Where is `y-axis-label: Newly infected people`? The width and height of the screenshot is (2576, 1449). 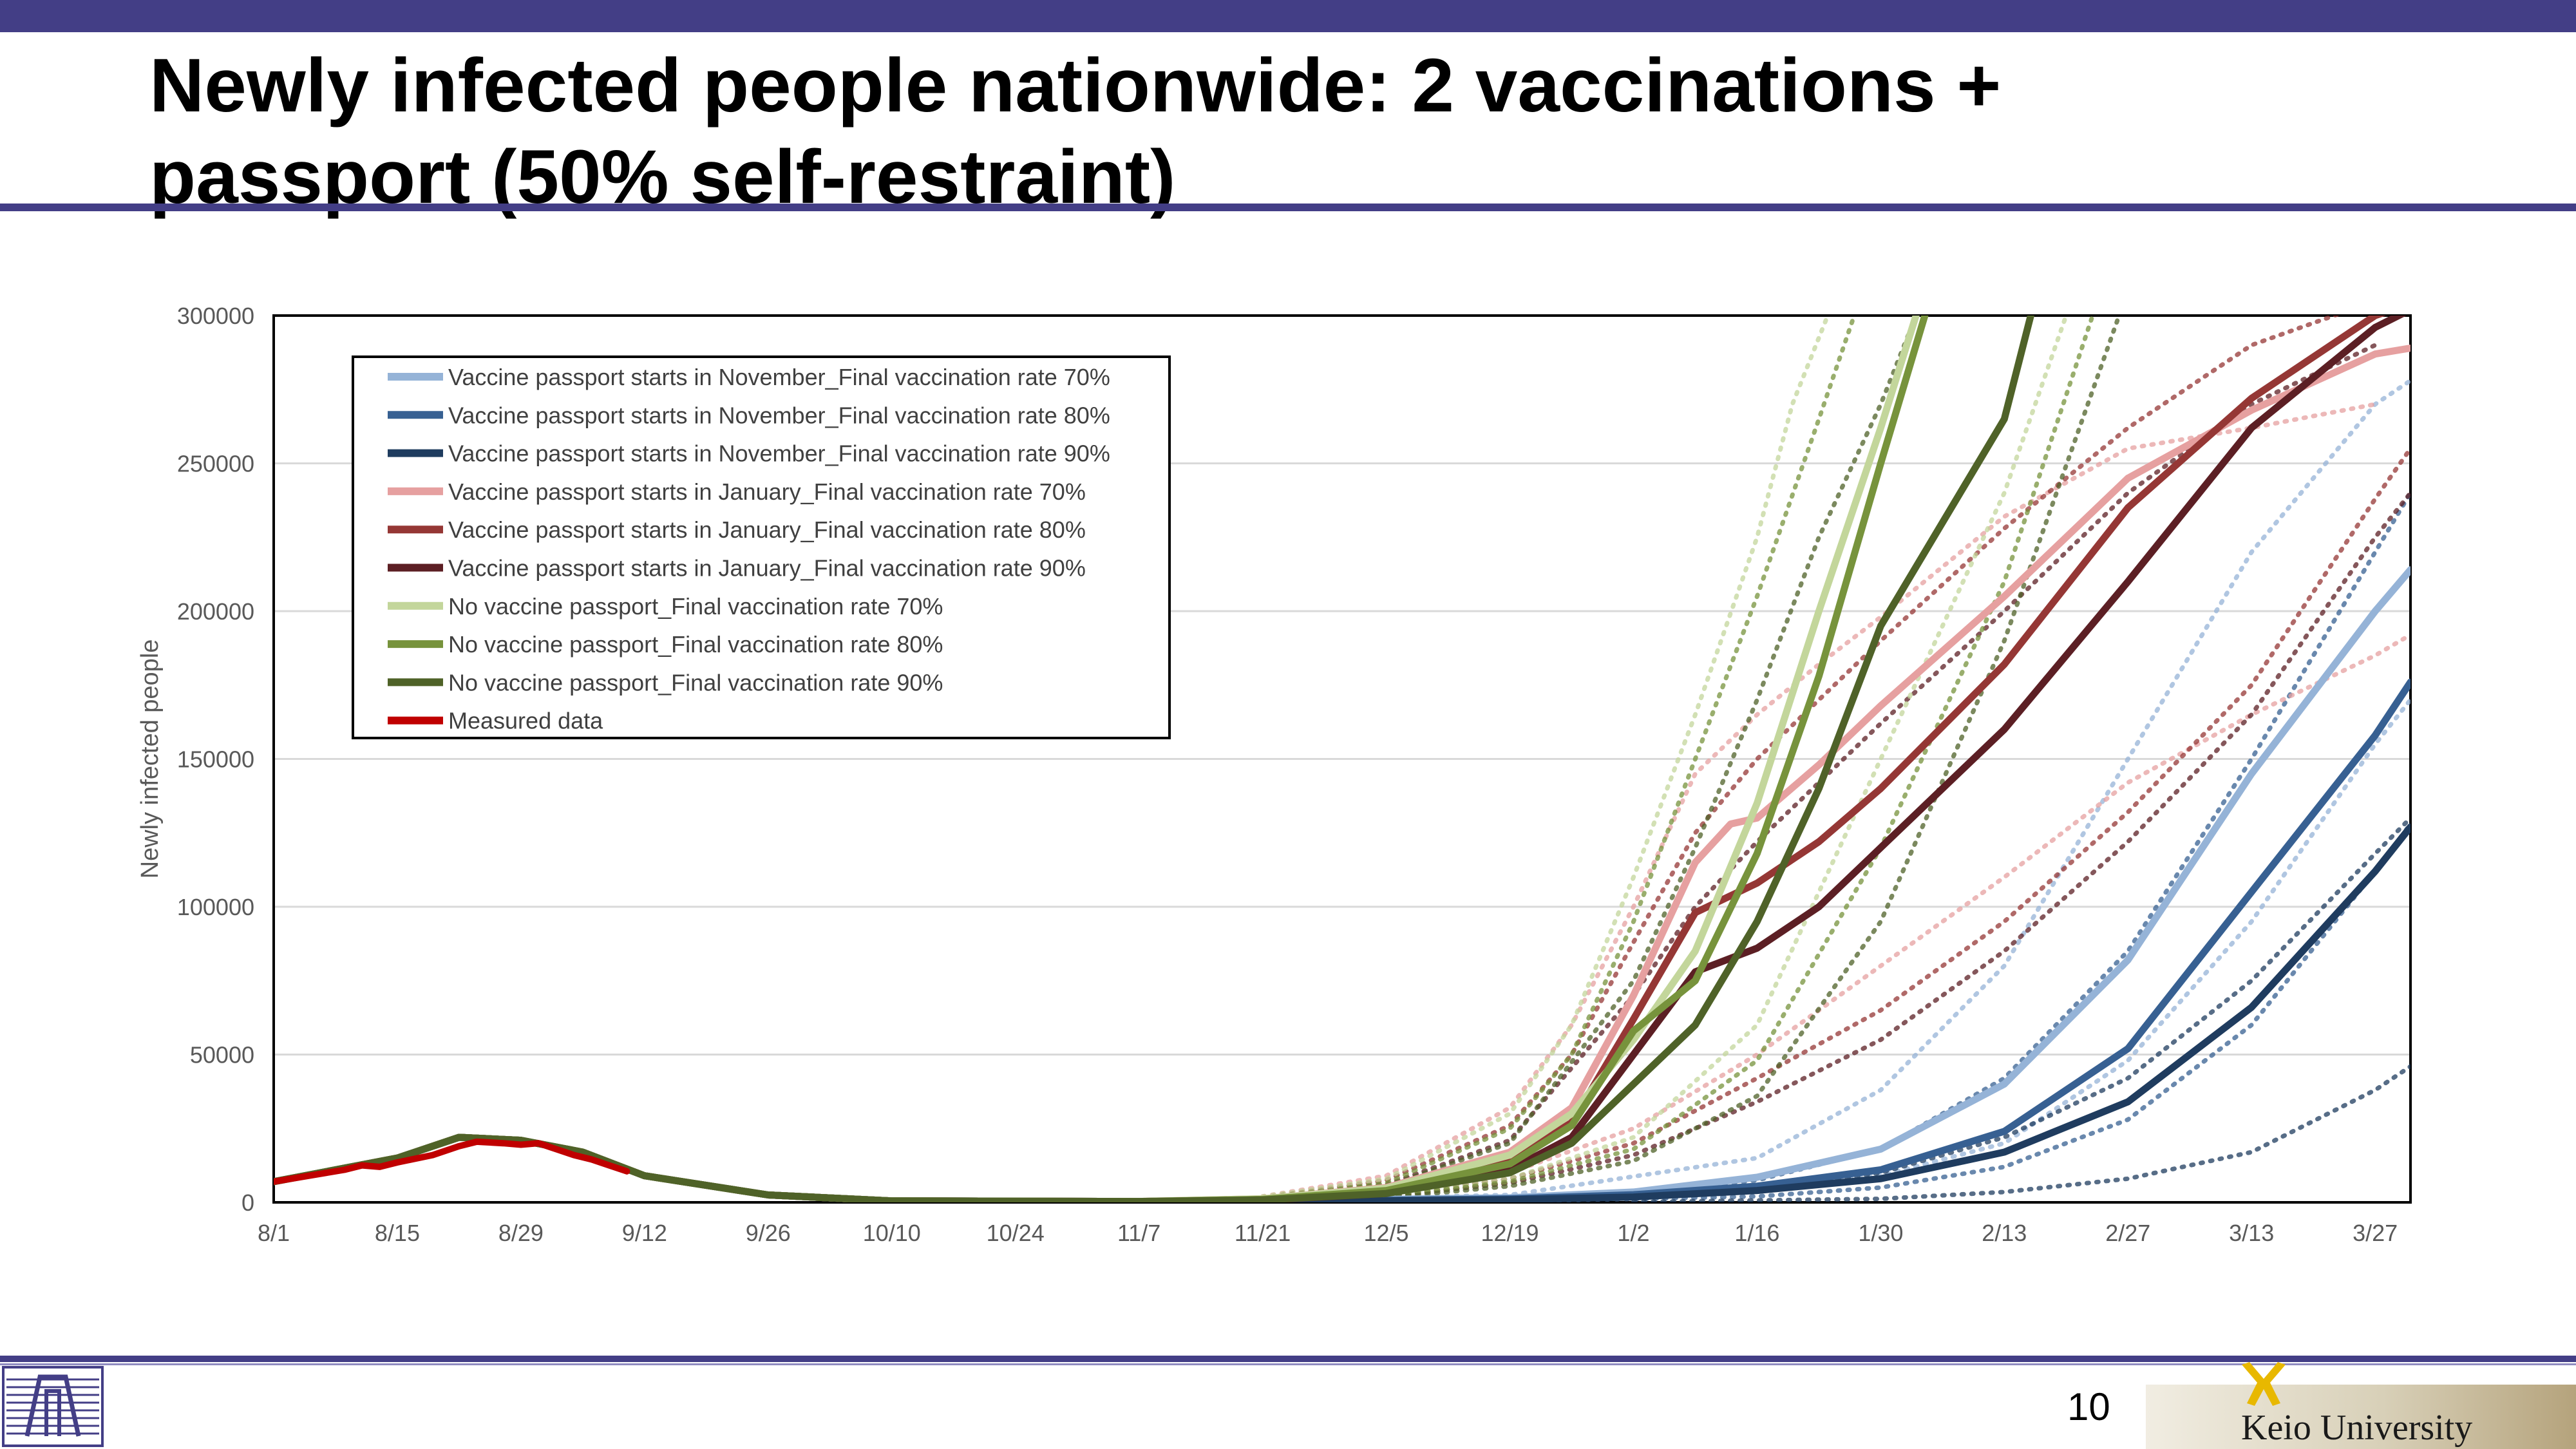
y-axis-label: Newly infected people is located at coordinates (151, 759).